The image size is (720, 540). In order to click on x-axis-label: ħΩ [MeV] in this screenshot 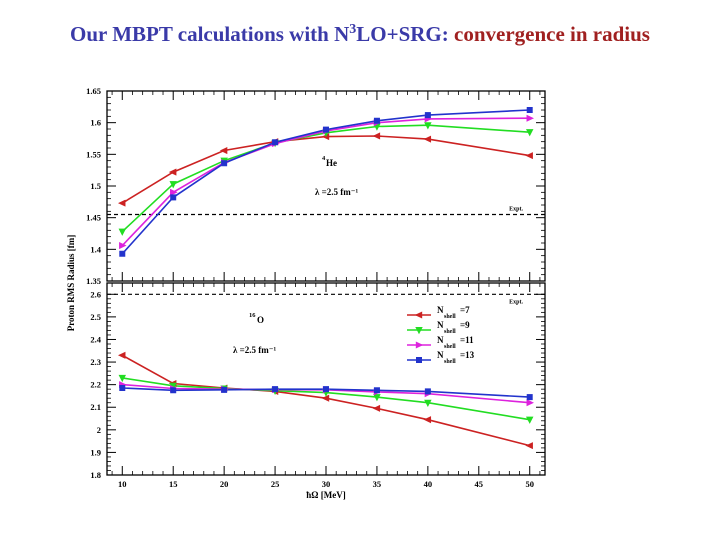, I will do `click(325, 495)`.